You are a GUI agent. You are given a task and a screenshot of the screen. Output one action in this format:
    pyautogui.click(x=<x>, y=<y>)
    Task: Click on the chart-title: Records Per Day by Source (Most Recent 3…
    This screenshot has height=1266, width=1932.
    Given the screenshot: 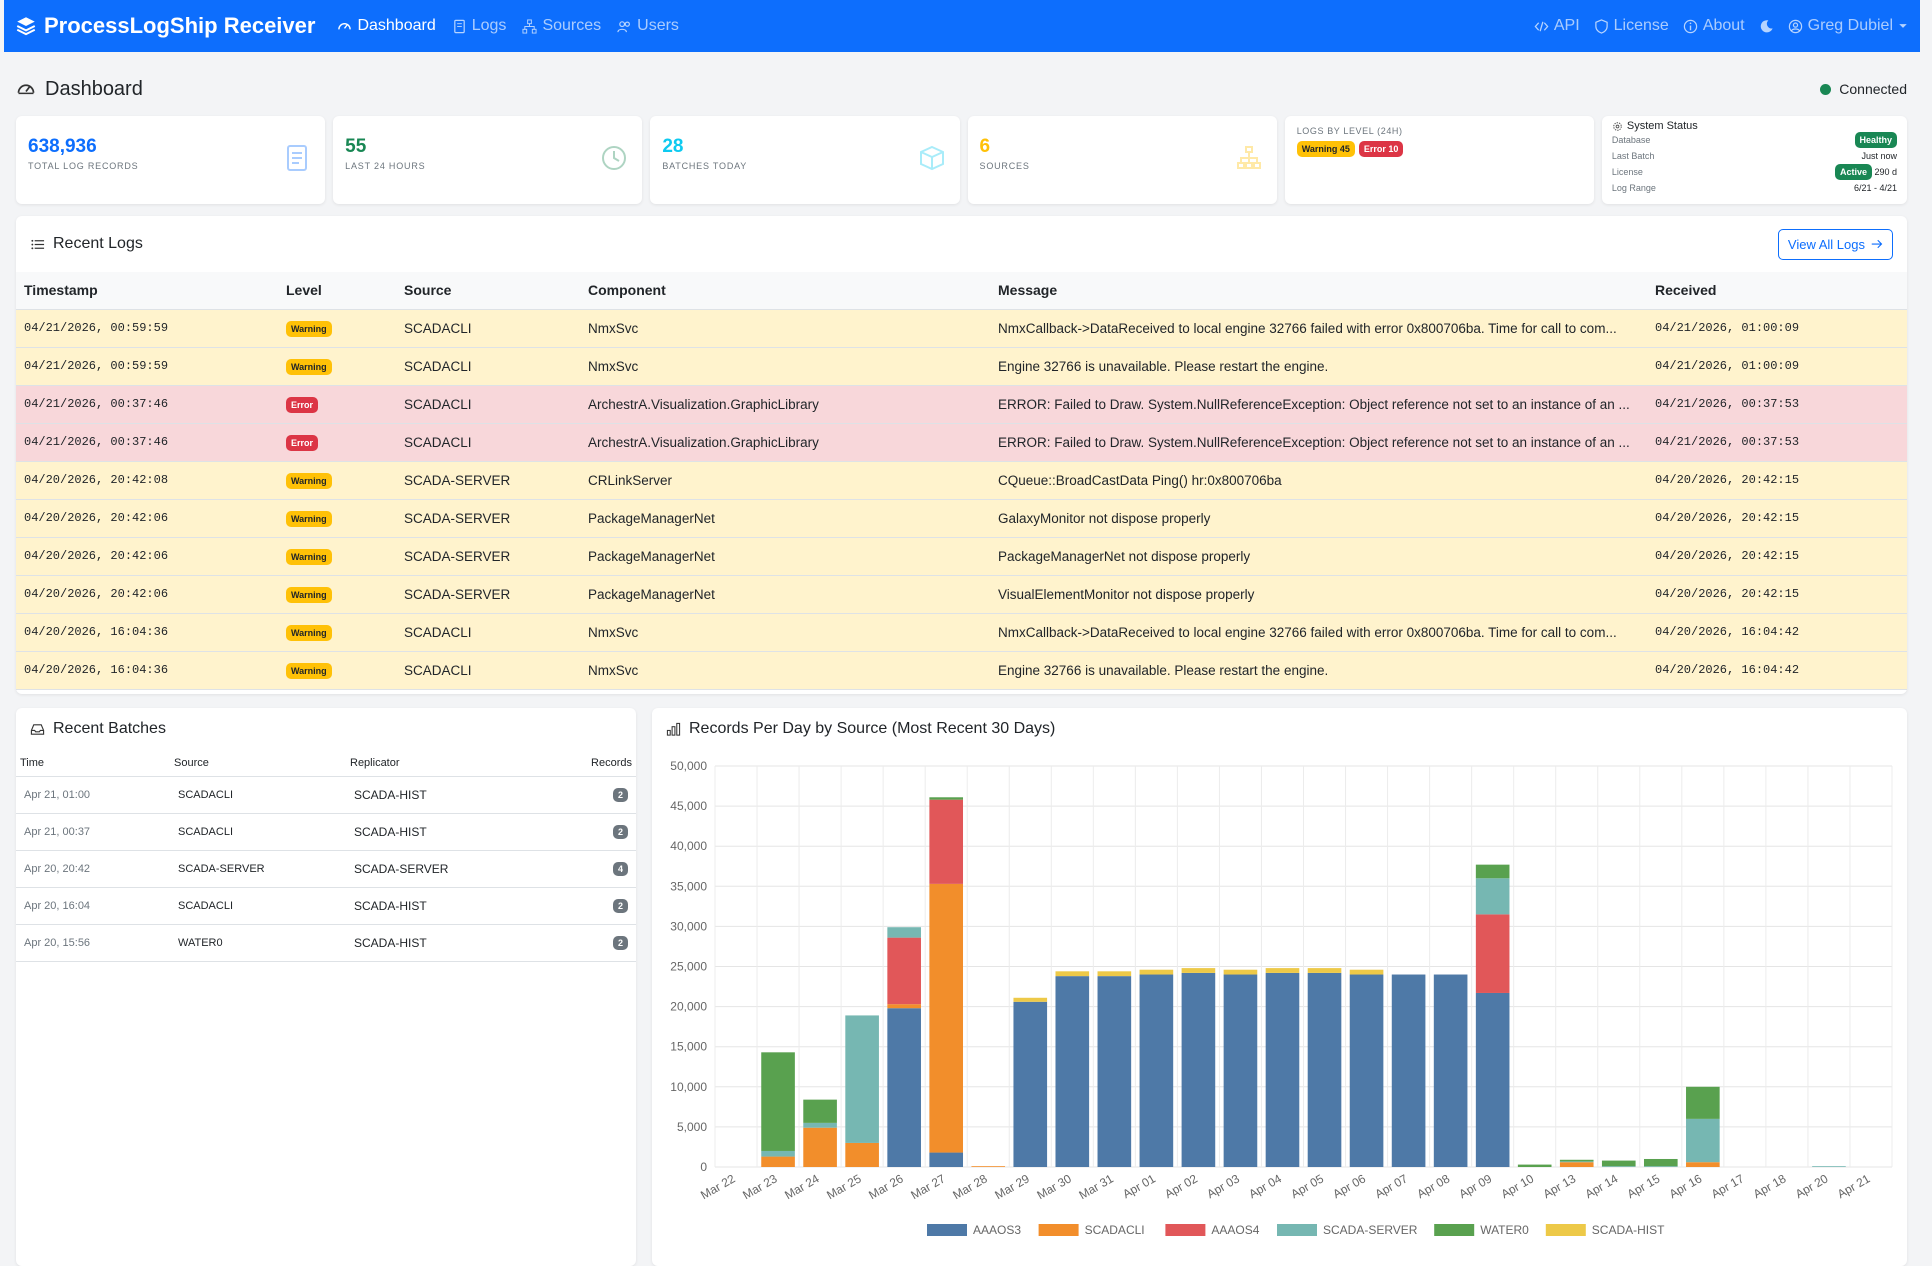 What is the action you would take?
    pyautogui.click(x=860, y=729)
    